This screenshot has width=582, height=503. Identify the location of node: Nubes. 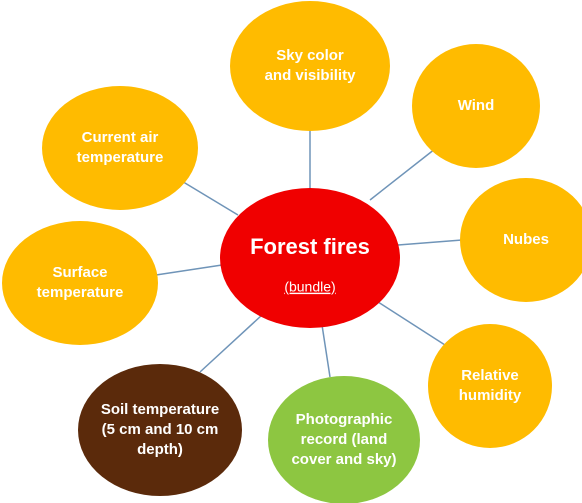
(521, 240).